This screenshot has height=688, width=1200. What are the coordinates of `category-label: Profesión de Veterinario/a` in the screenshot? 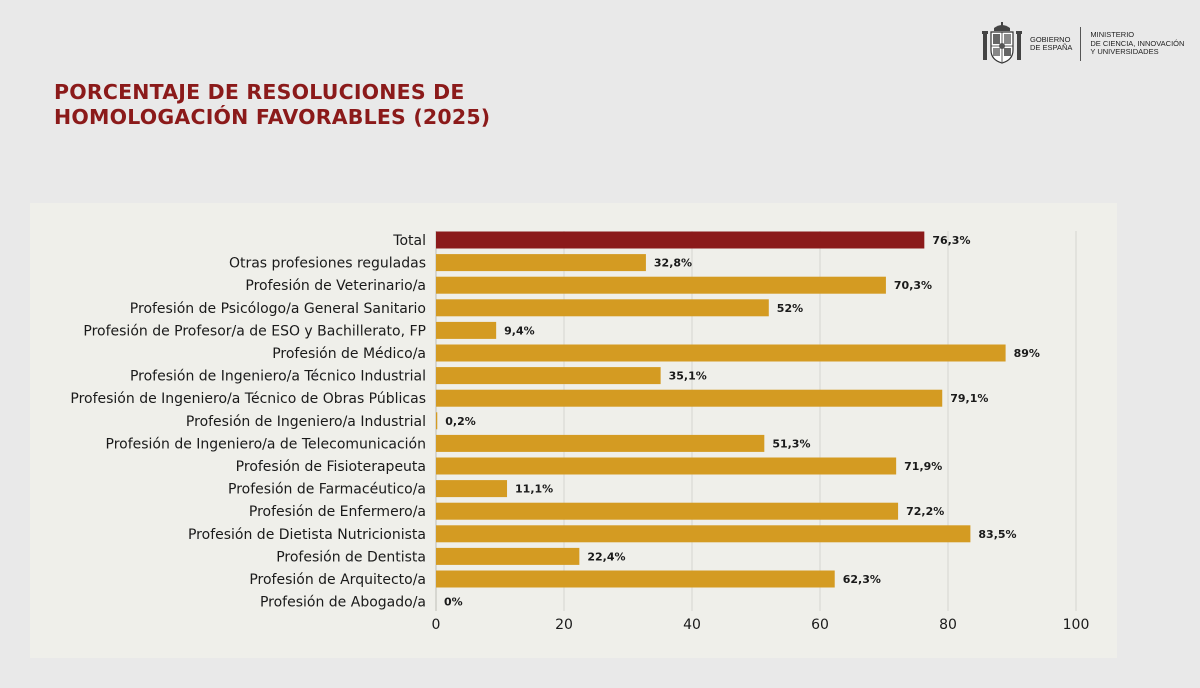 It's located at (335, 286).